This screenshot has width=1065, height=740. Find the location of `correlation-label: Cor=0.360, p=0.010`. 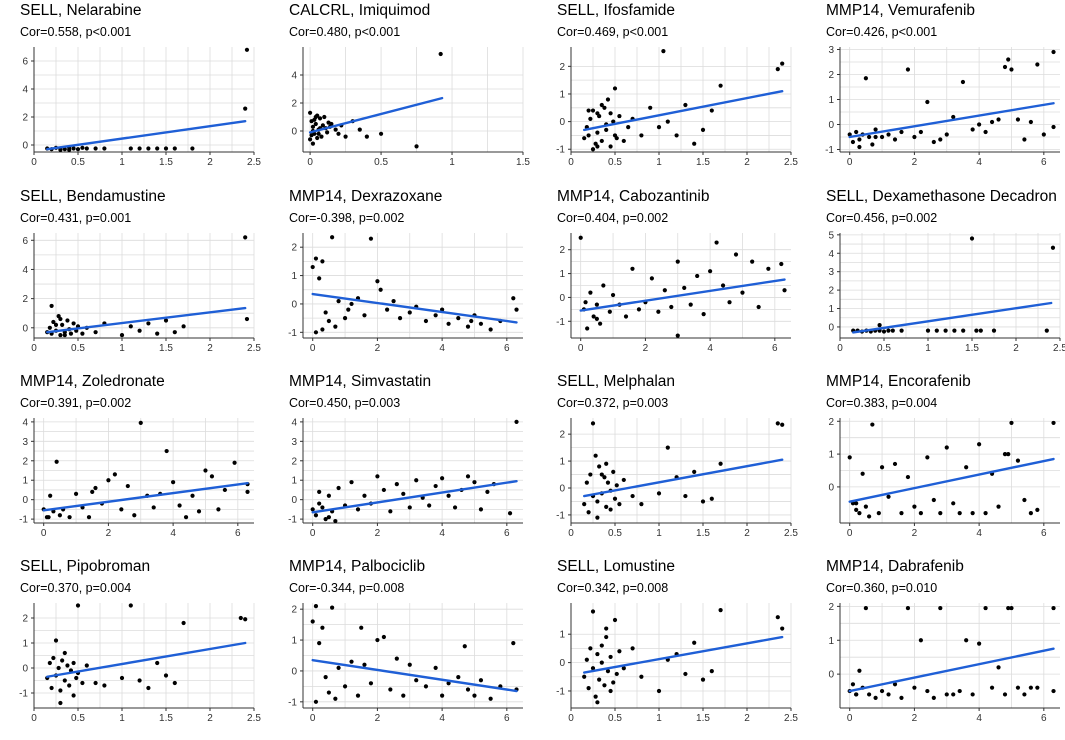

correlation-label: Cor=0.360, p=0.010 is located at coordinates (882, 588).